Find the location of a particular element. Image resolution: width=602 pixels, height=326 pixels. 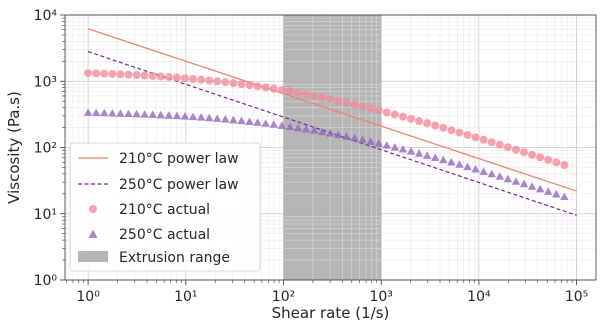

legend-swatch-210c-actual is located at coordinates (93, 209).